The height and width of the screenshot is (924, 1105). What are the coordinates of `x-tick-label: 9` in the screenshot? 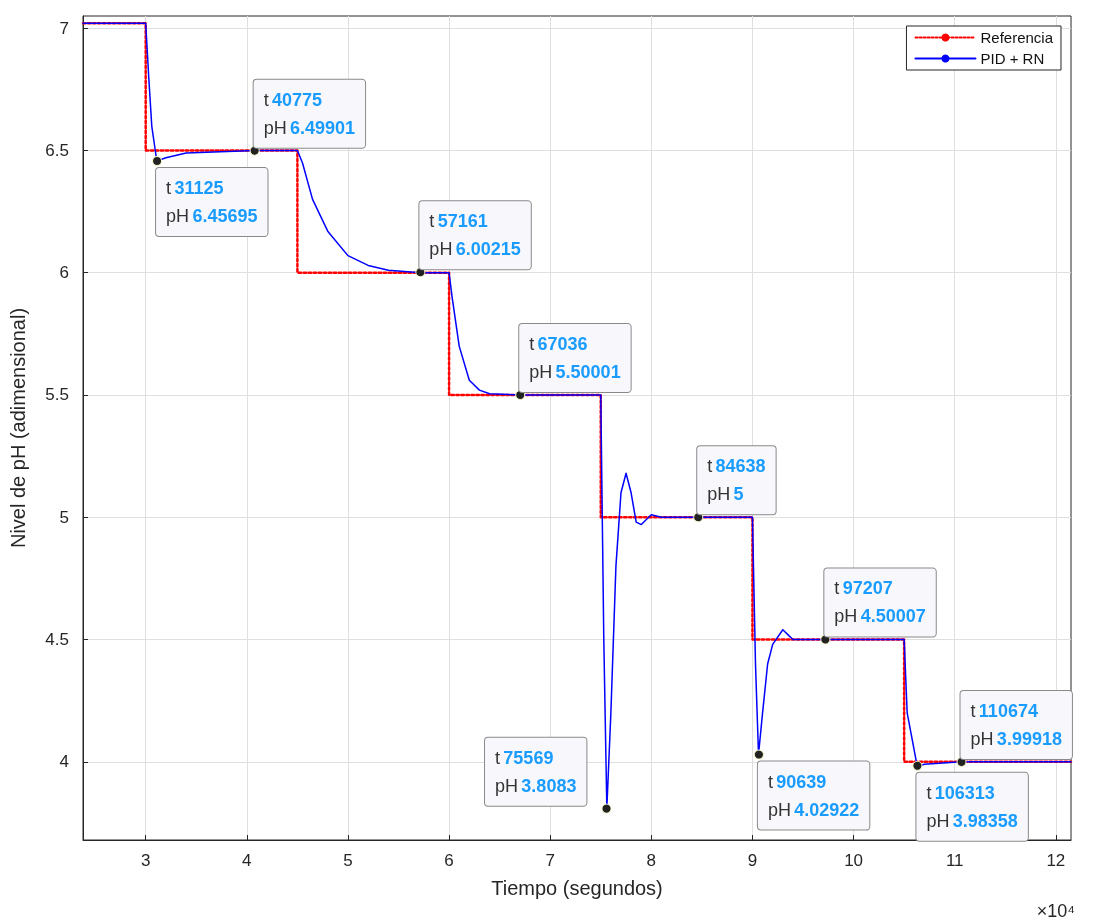 It's located at (752, 860).